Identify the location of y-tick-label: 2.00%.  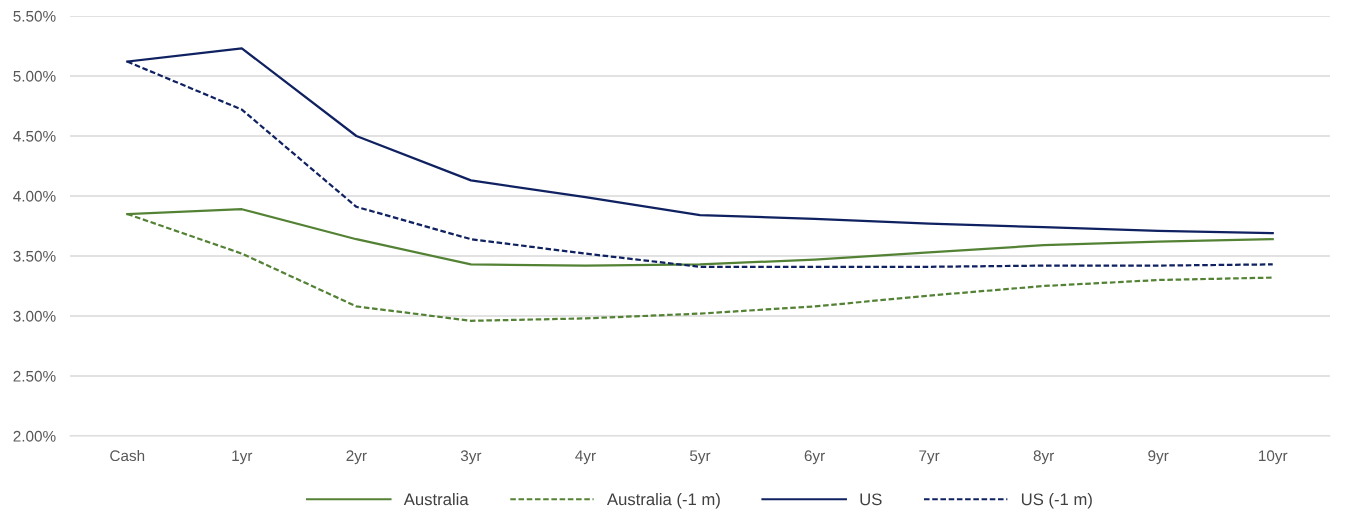
(34, 436).